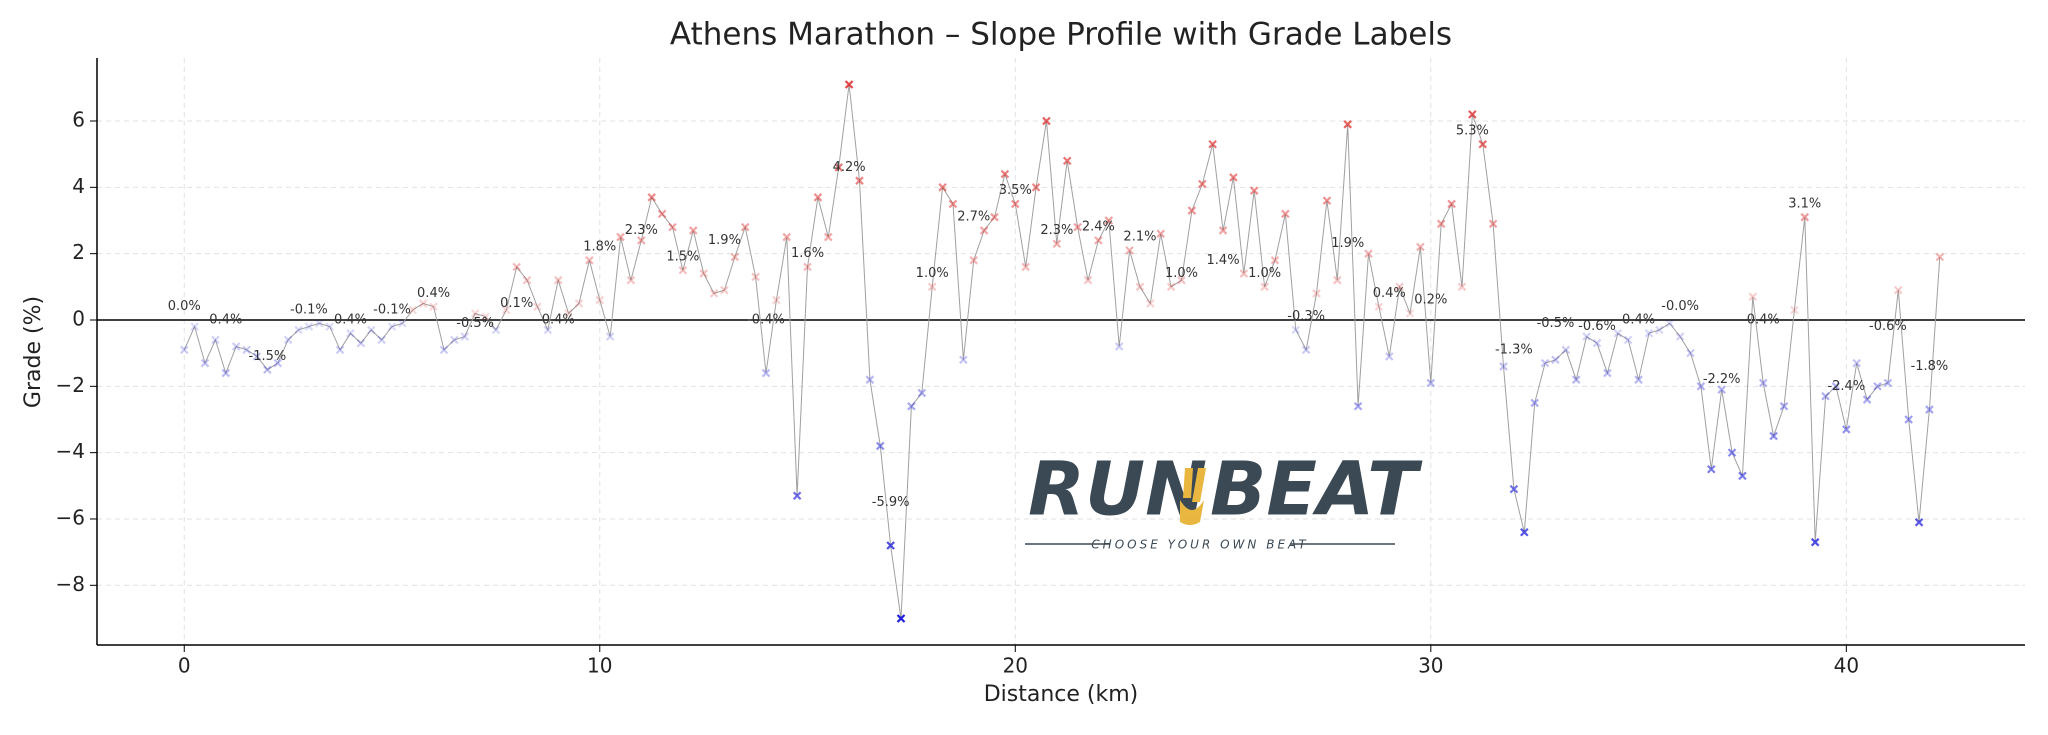 The image size is (2048, 735). What do you see at coordinates (1061, 694) in the screenshot?
I see `x-axis-label: Distance (km)` at bounding box center [1061, 694].